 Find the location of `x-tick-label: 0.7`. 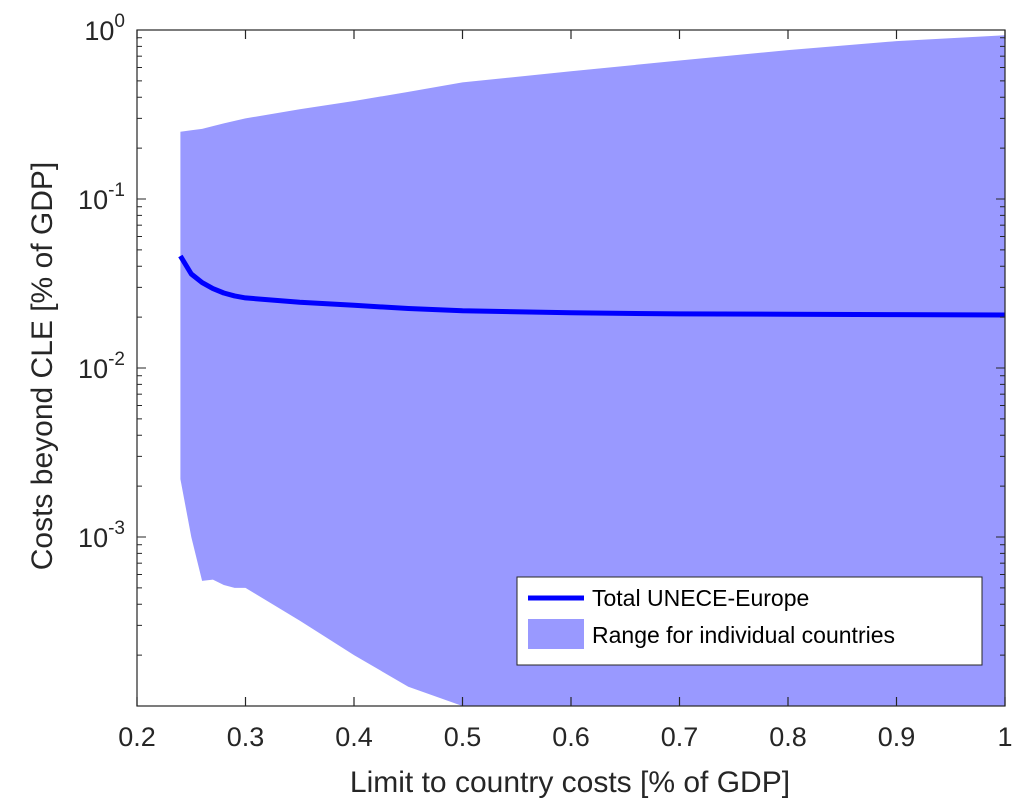

x-tick-label: 0.7 is located at coordinates (680, 737).